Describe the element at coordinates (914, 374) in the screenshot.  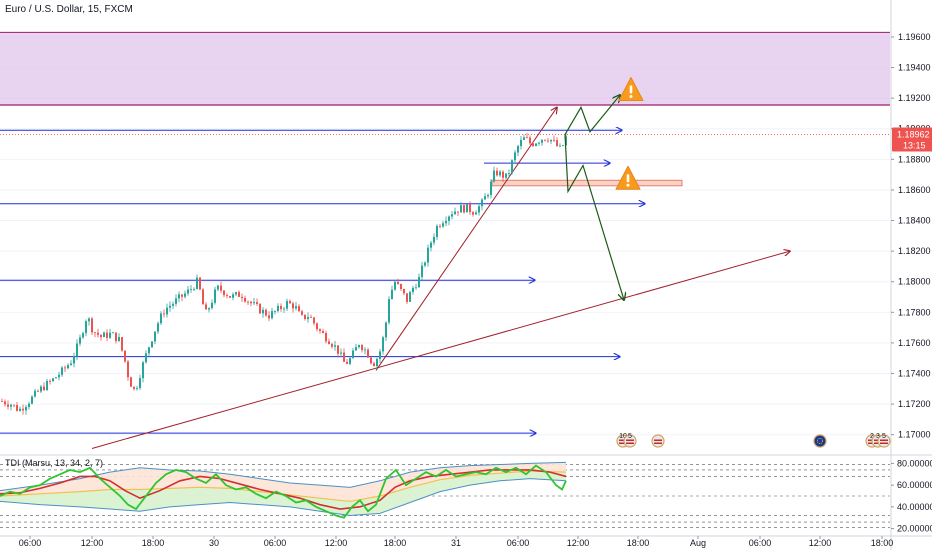
I see `price-tick-label: 1.17400` at that location.